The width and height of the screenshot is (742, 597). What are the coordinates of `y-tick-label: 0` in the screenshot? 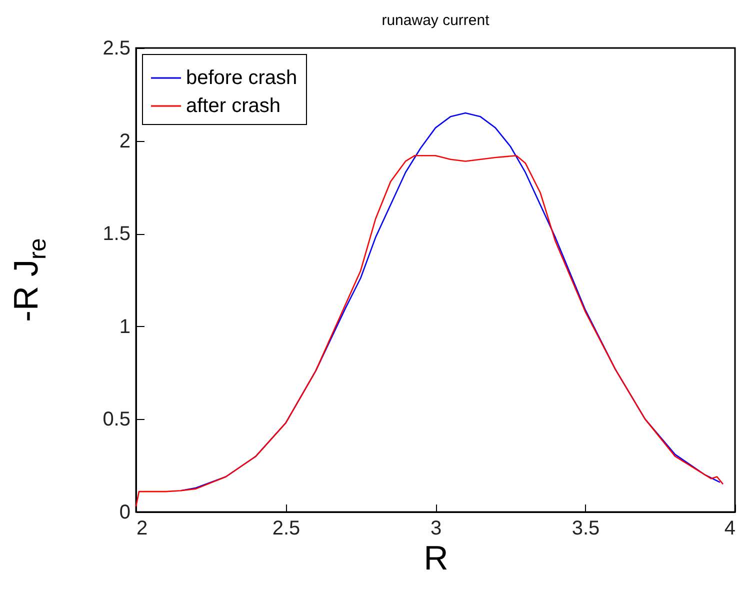 It's located at (124, 513).